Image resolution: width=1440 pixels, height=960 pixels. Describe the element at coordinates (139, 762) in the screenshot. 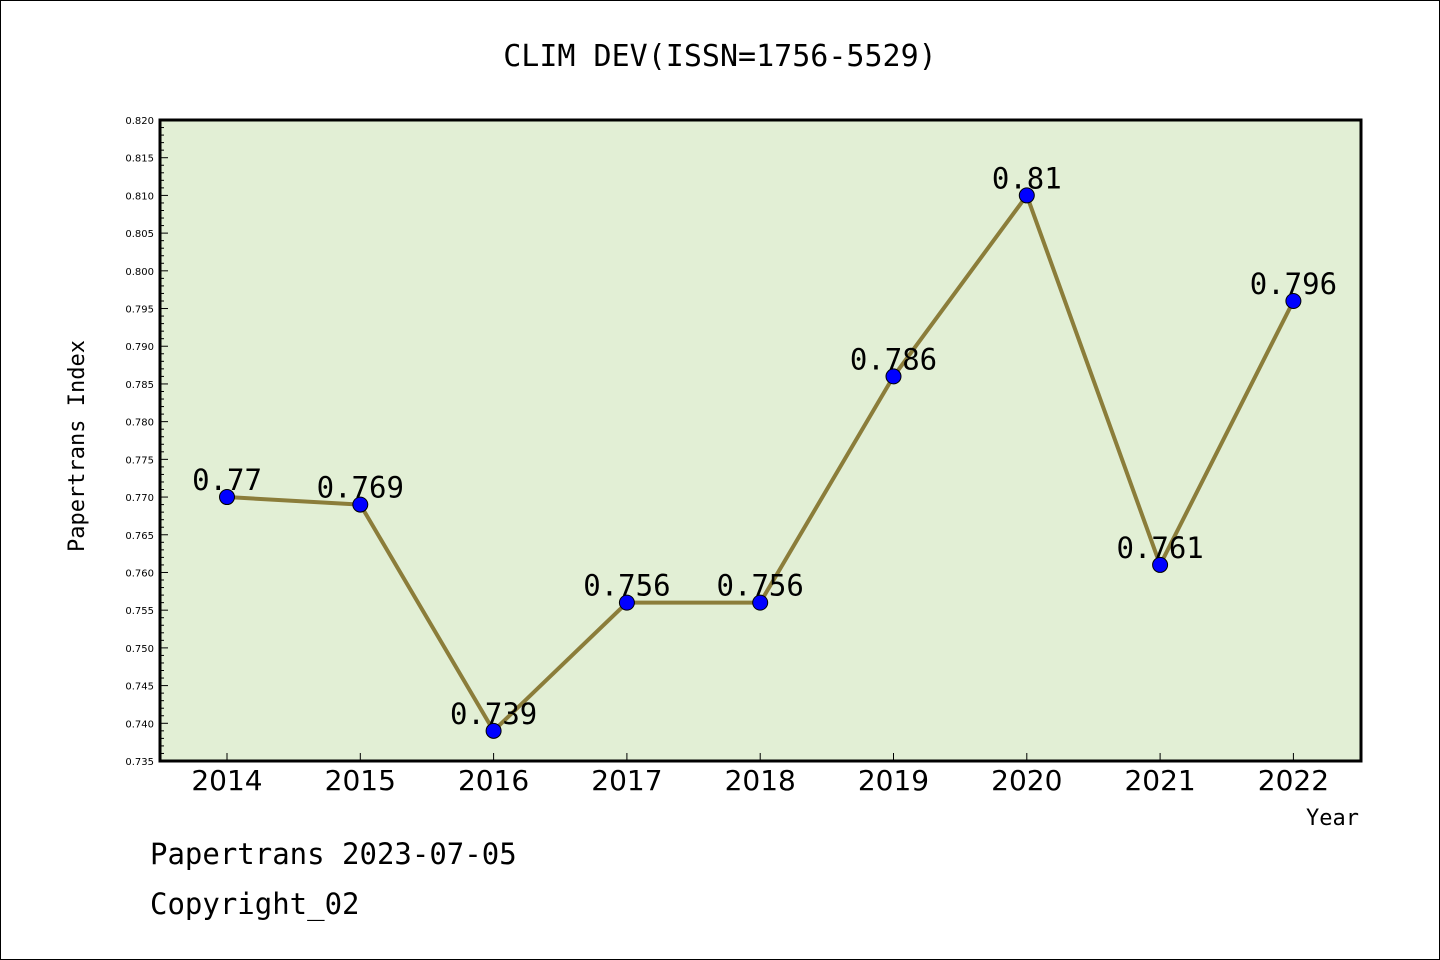

I see `y-tick-label: 0.735` at that location.